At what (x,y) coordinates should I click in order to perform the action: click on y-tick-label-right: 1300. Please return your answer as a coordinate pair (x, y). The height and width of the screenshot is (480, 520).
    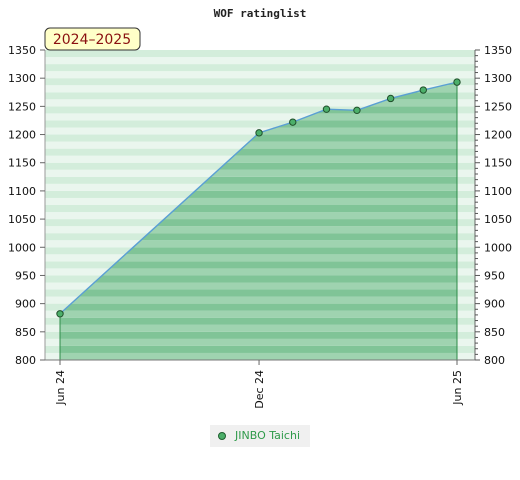
    Looking at the image, I should click on (498, 78).